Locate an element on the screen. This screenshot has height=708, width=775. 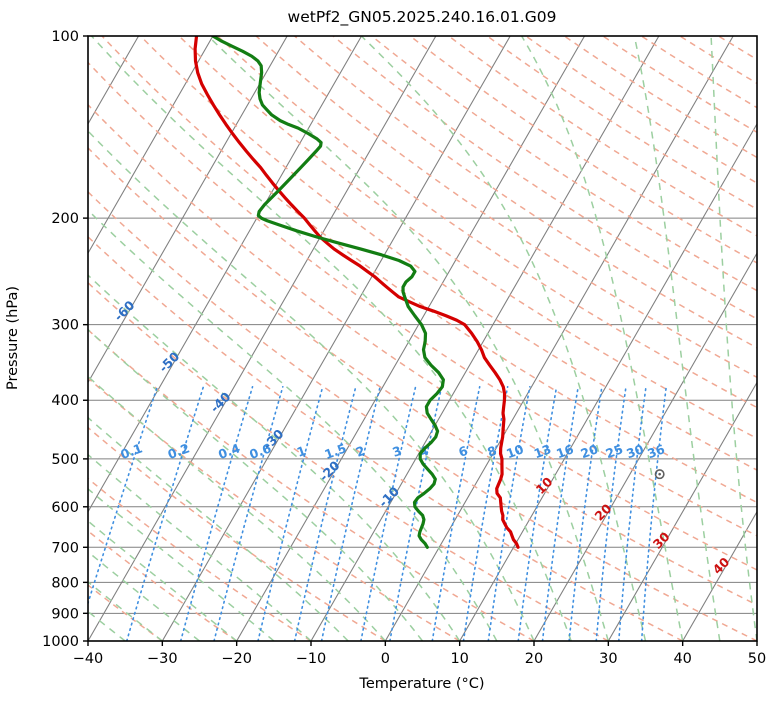
chart-title: wetPf2_GN05.2025.240.16.01.G09 is located at coordinates (422, 17).